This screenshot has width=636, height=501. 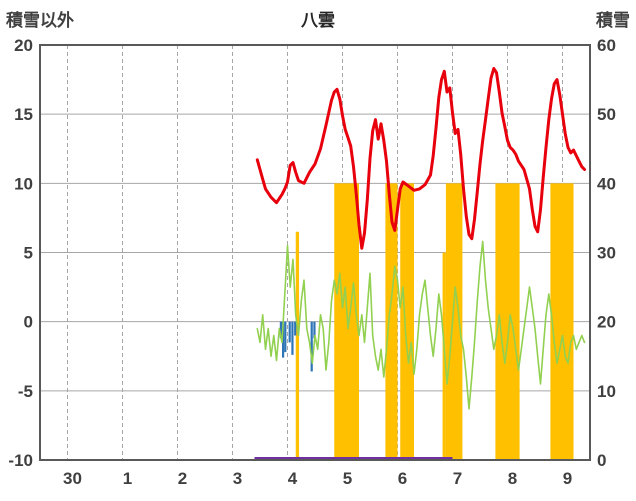 What do you see at coordinates (606, 183) in the screenshot?
I see `right-axis-tick-label: 40` at bounding box center [606, 183].